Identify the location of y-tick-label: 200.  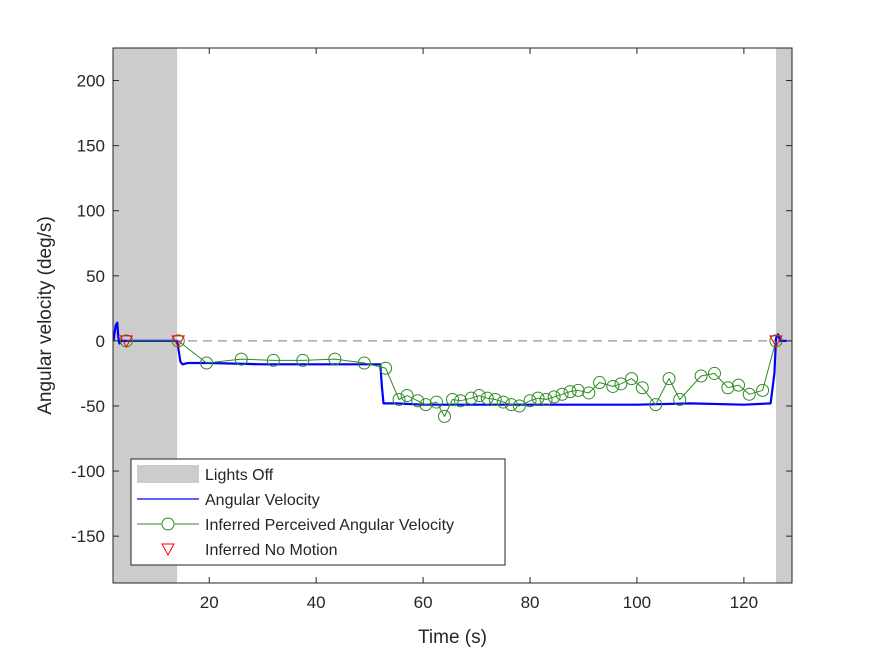
(91, 81).